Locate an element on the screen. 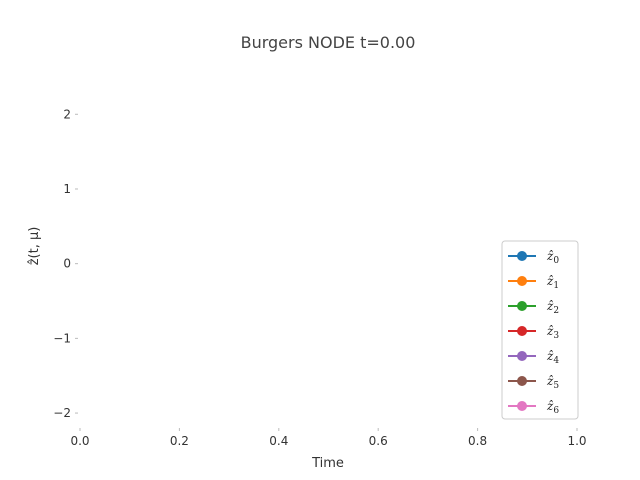  legend-label-subscript: 2 is located at coordinates (556, 311).